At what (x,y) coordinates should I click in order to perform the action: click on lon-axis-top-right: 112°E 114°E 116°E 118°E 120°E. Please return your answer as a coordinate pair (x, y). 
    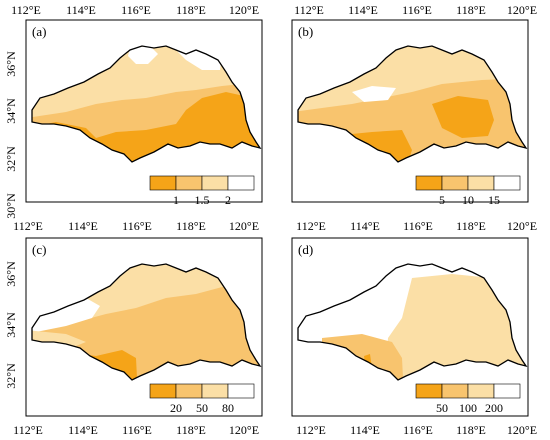
    Looking at the image, I should click on (415, 10).